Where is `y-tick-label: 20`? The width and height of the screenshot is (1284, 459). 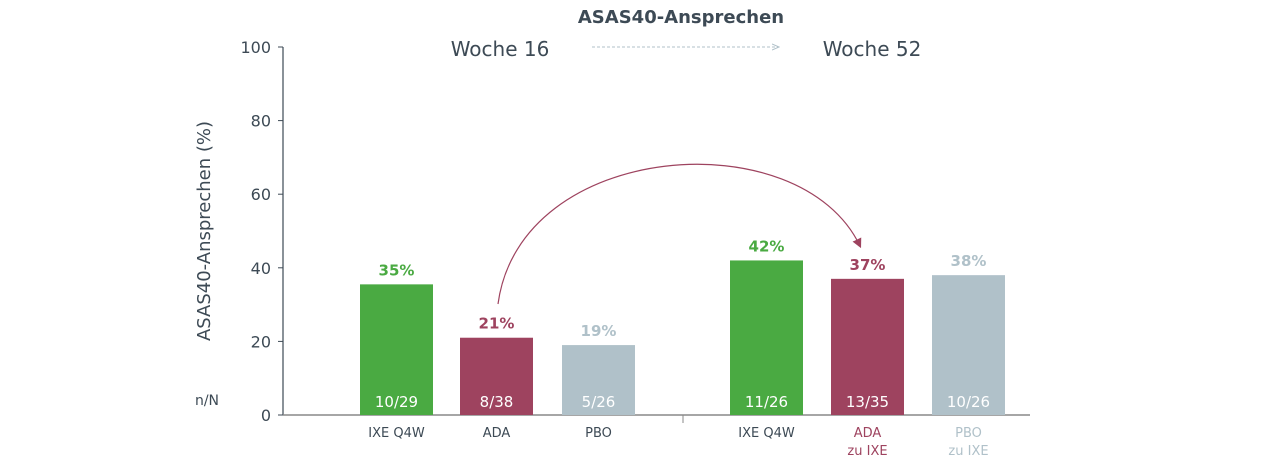 y-tick-label: 20 is located at coordinates (261, 341).